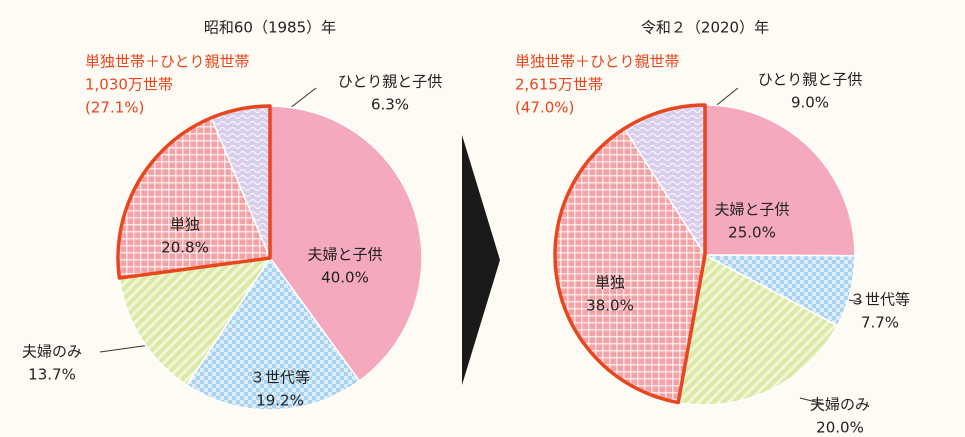 This screenshot has height=437, width=965. What do you see at coordinates (840, 428) in the screenshot?
I see `value-label: 20.0%` at bounding box center [840, 428].